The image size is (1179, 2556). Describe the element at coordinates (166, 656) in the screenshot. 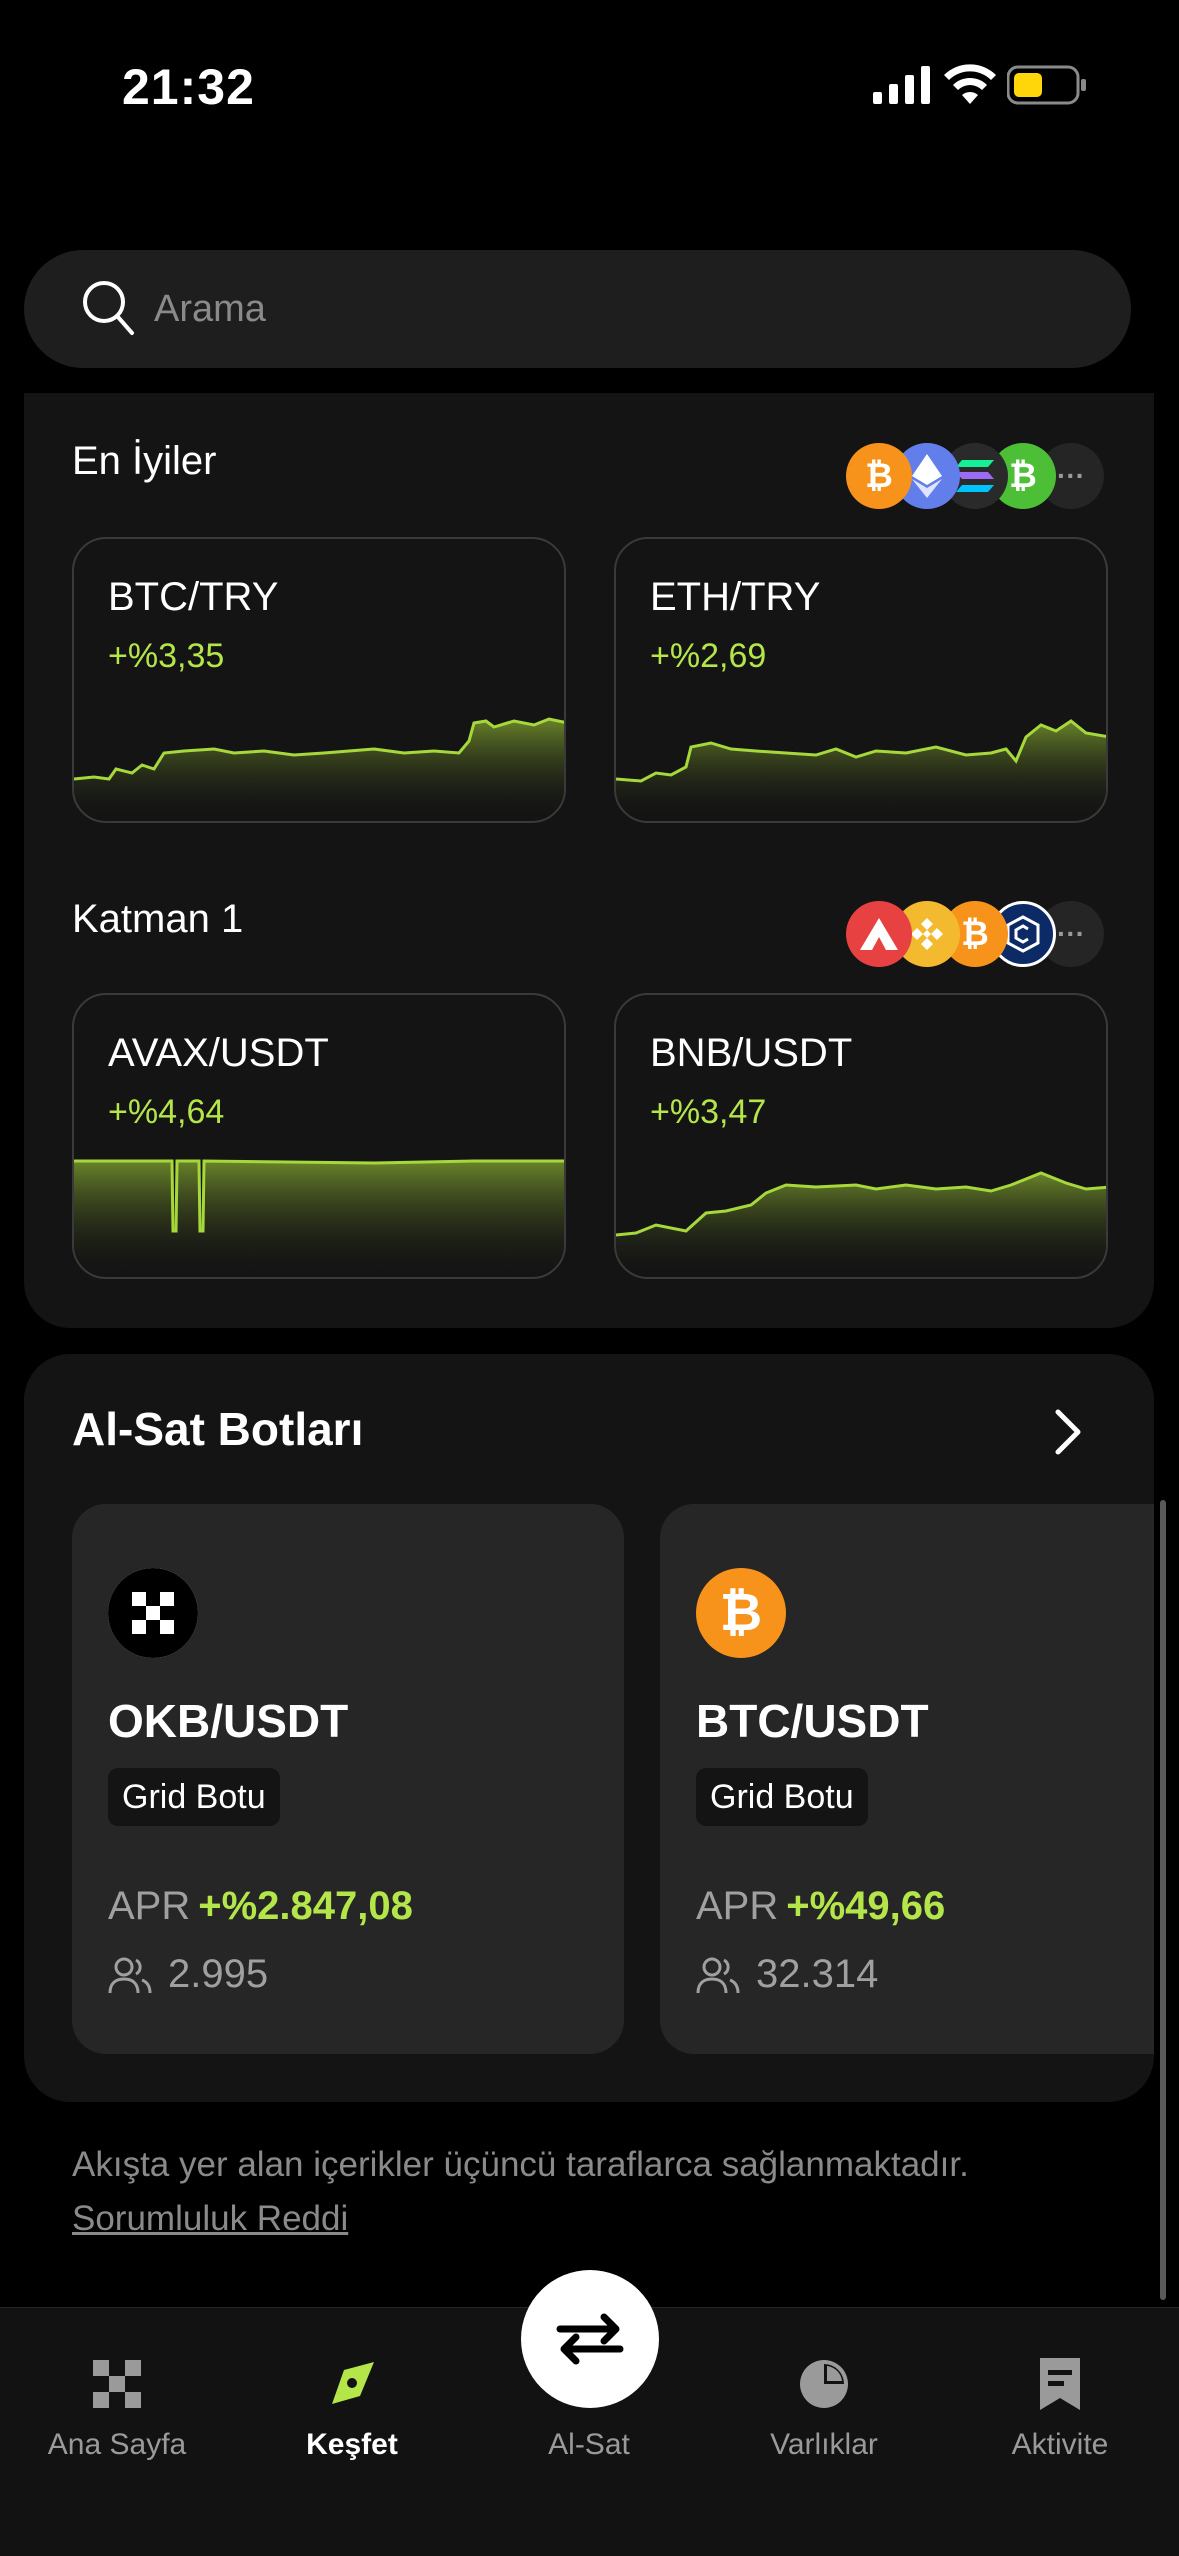

I see `market-change: +%3,35` at that location.